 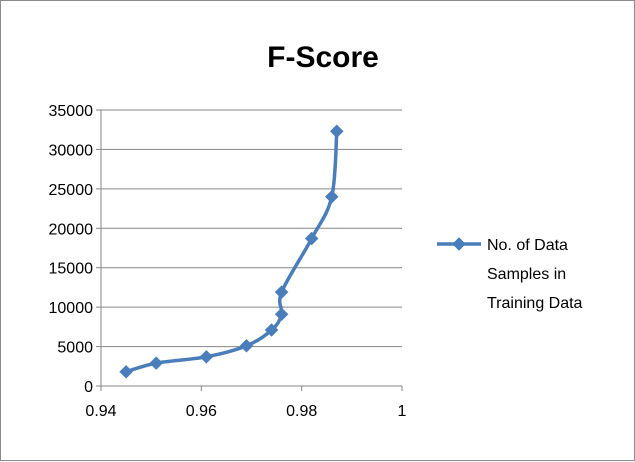 What do you see at coordinates (526, 274) in the screenshot?
I see `legend-label: Samples in` at bounding box center [526, 274].